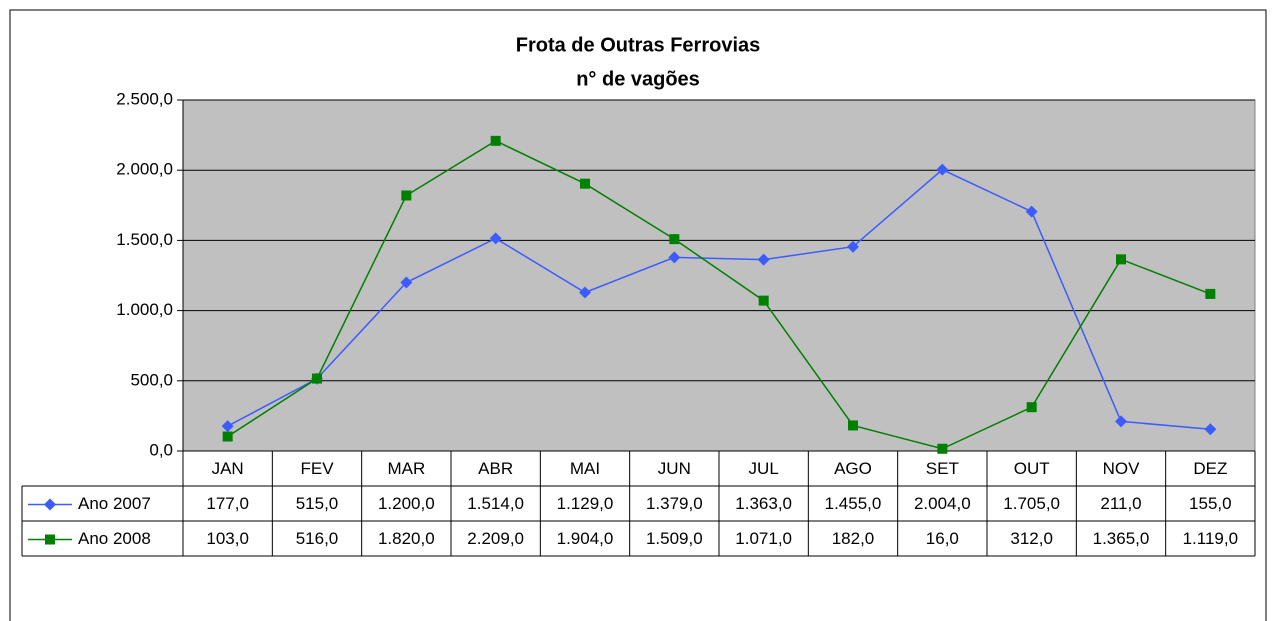 The height and width of the screenshot is (621, 1276). I want to click on y-tick-label: 0,0, so click(161, 449).